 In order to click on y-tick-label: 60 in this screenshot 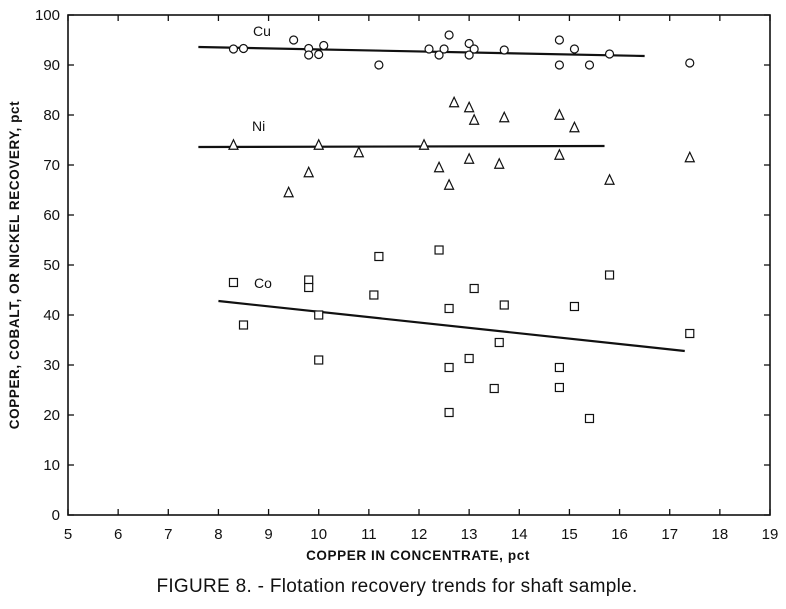, I will do `click(51, 215)`.